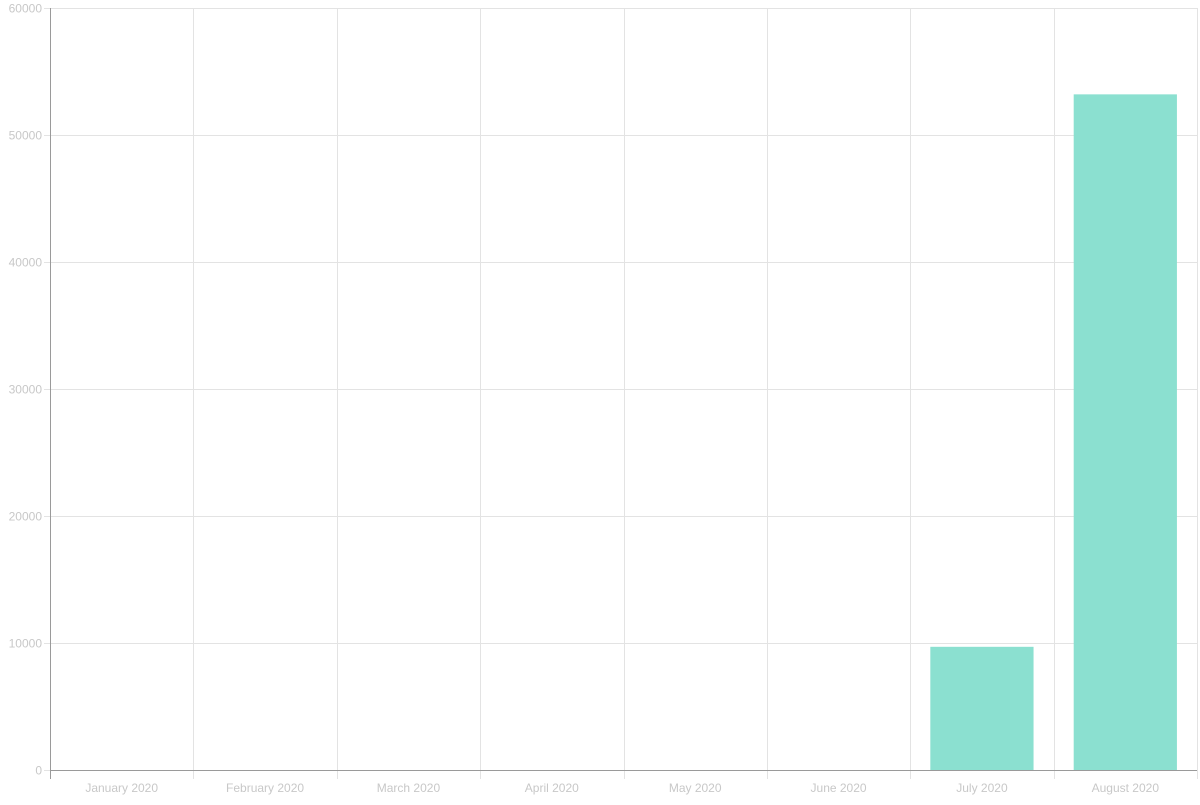 The width and height of the screenshot is (1200, 805). I want to click on y-tick-label: 40000, so click(26, 263).